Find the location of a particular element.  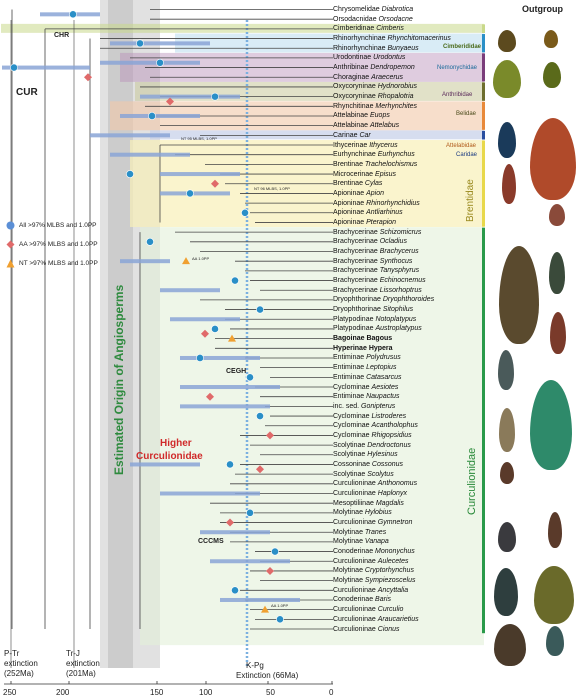

node-support-aa1: AA 1.0PP is located at coordinates (201, 258).